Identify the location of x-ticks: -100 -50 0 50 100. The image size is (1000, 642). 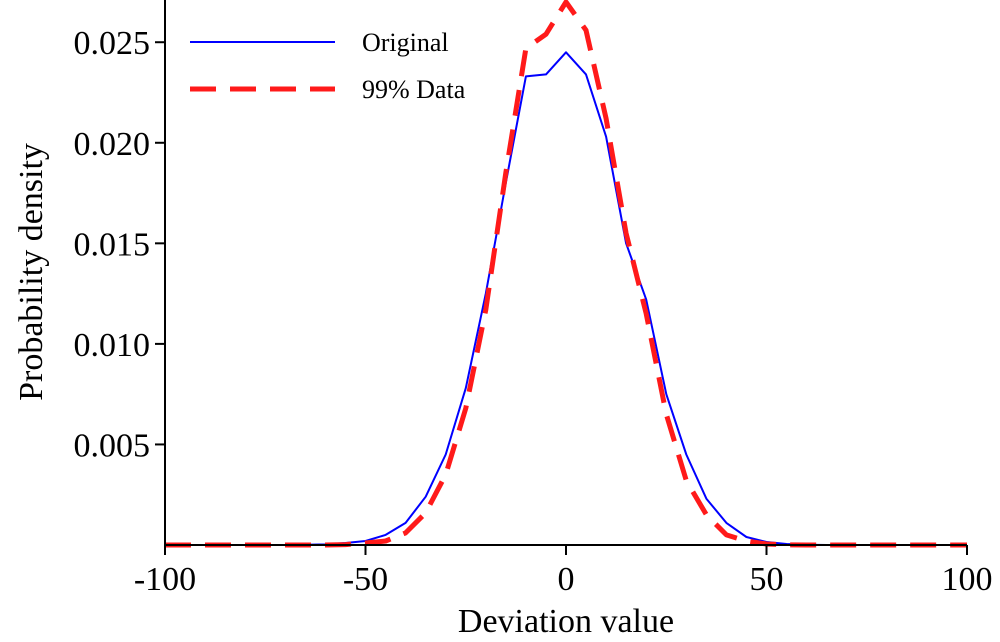
(563, 571).